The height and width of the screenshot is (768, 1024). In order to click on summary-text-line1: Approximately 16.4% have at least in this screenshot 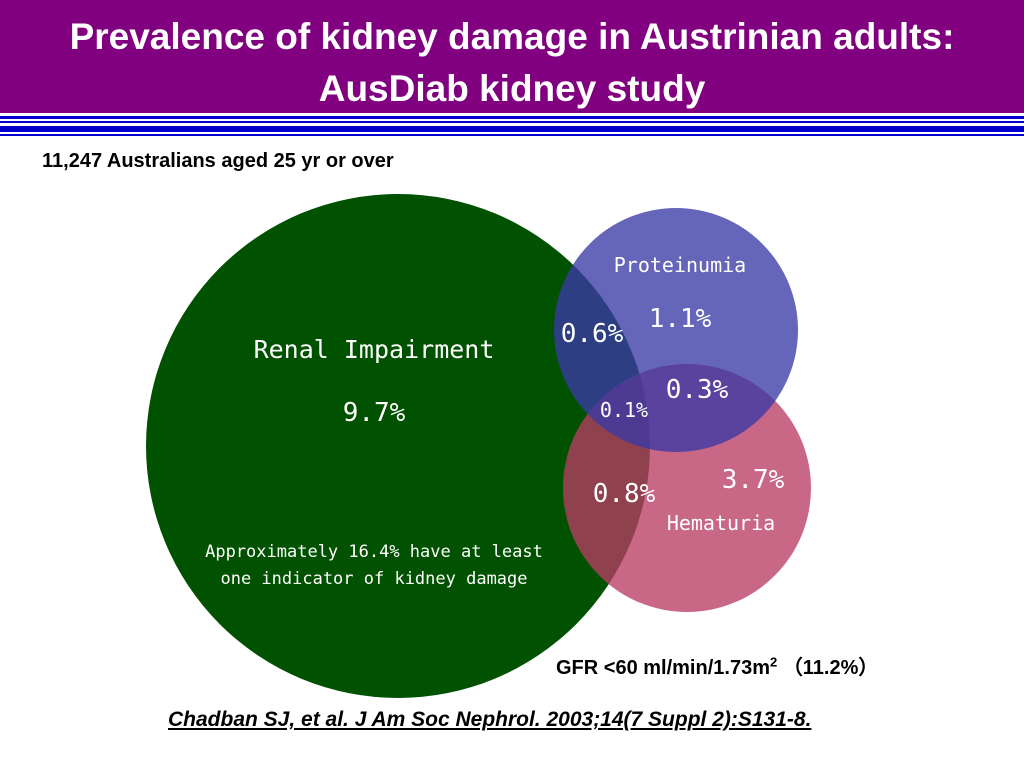, I will do `click(374, 552)`.